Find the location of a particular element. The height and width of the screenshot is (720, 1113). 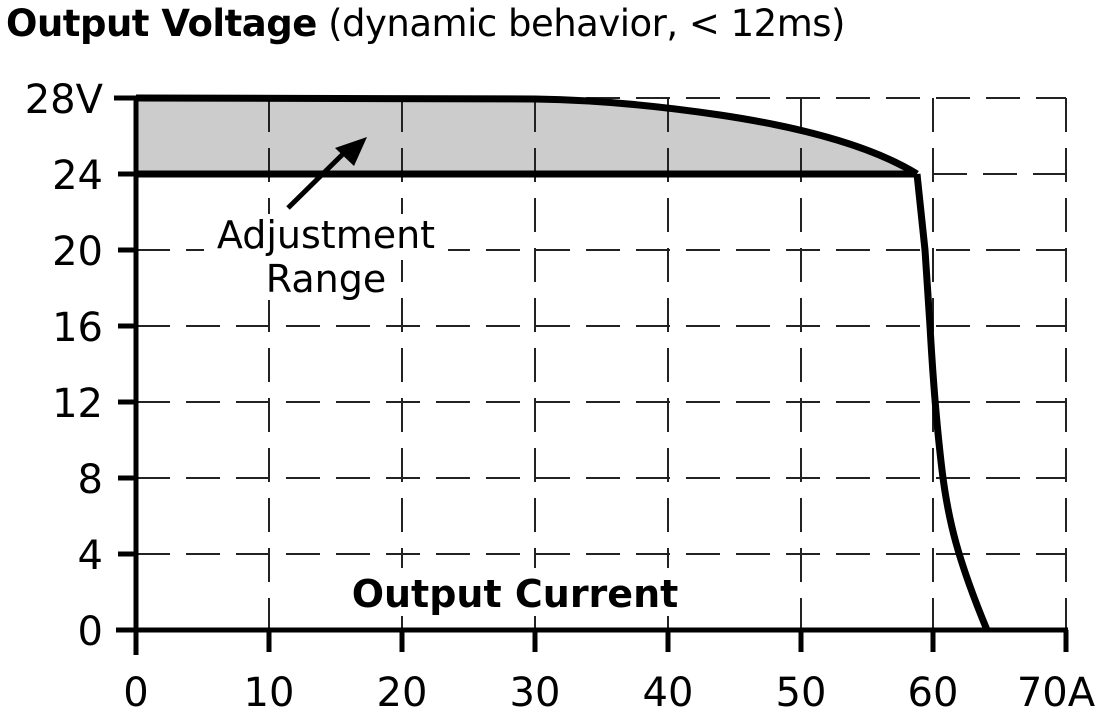

x-axis-title: Output Current is located at coordinates (515, 594).